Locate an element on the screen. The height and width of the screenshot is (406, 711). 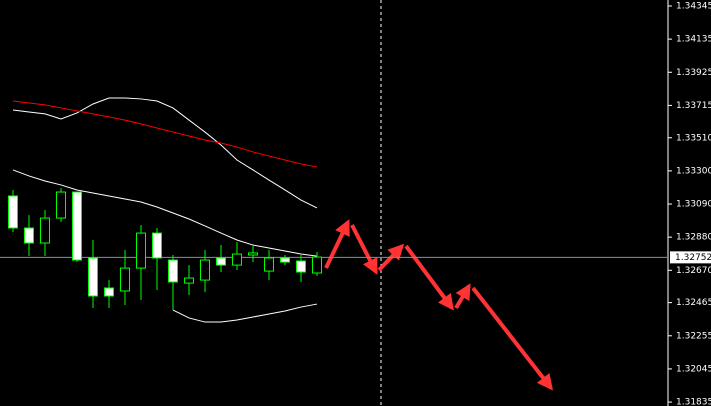
y-tick-label: 1.33925 is located at coordinates (693, 73).